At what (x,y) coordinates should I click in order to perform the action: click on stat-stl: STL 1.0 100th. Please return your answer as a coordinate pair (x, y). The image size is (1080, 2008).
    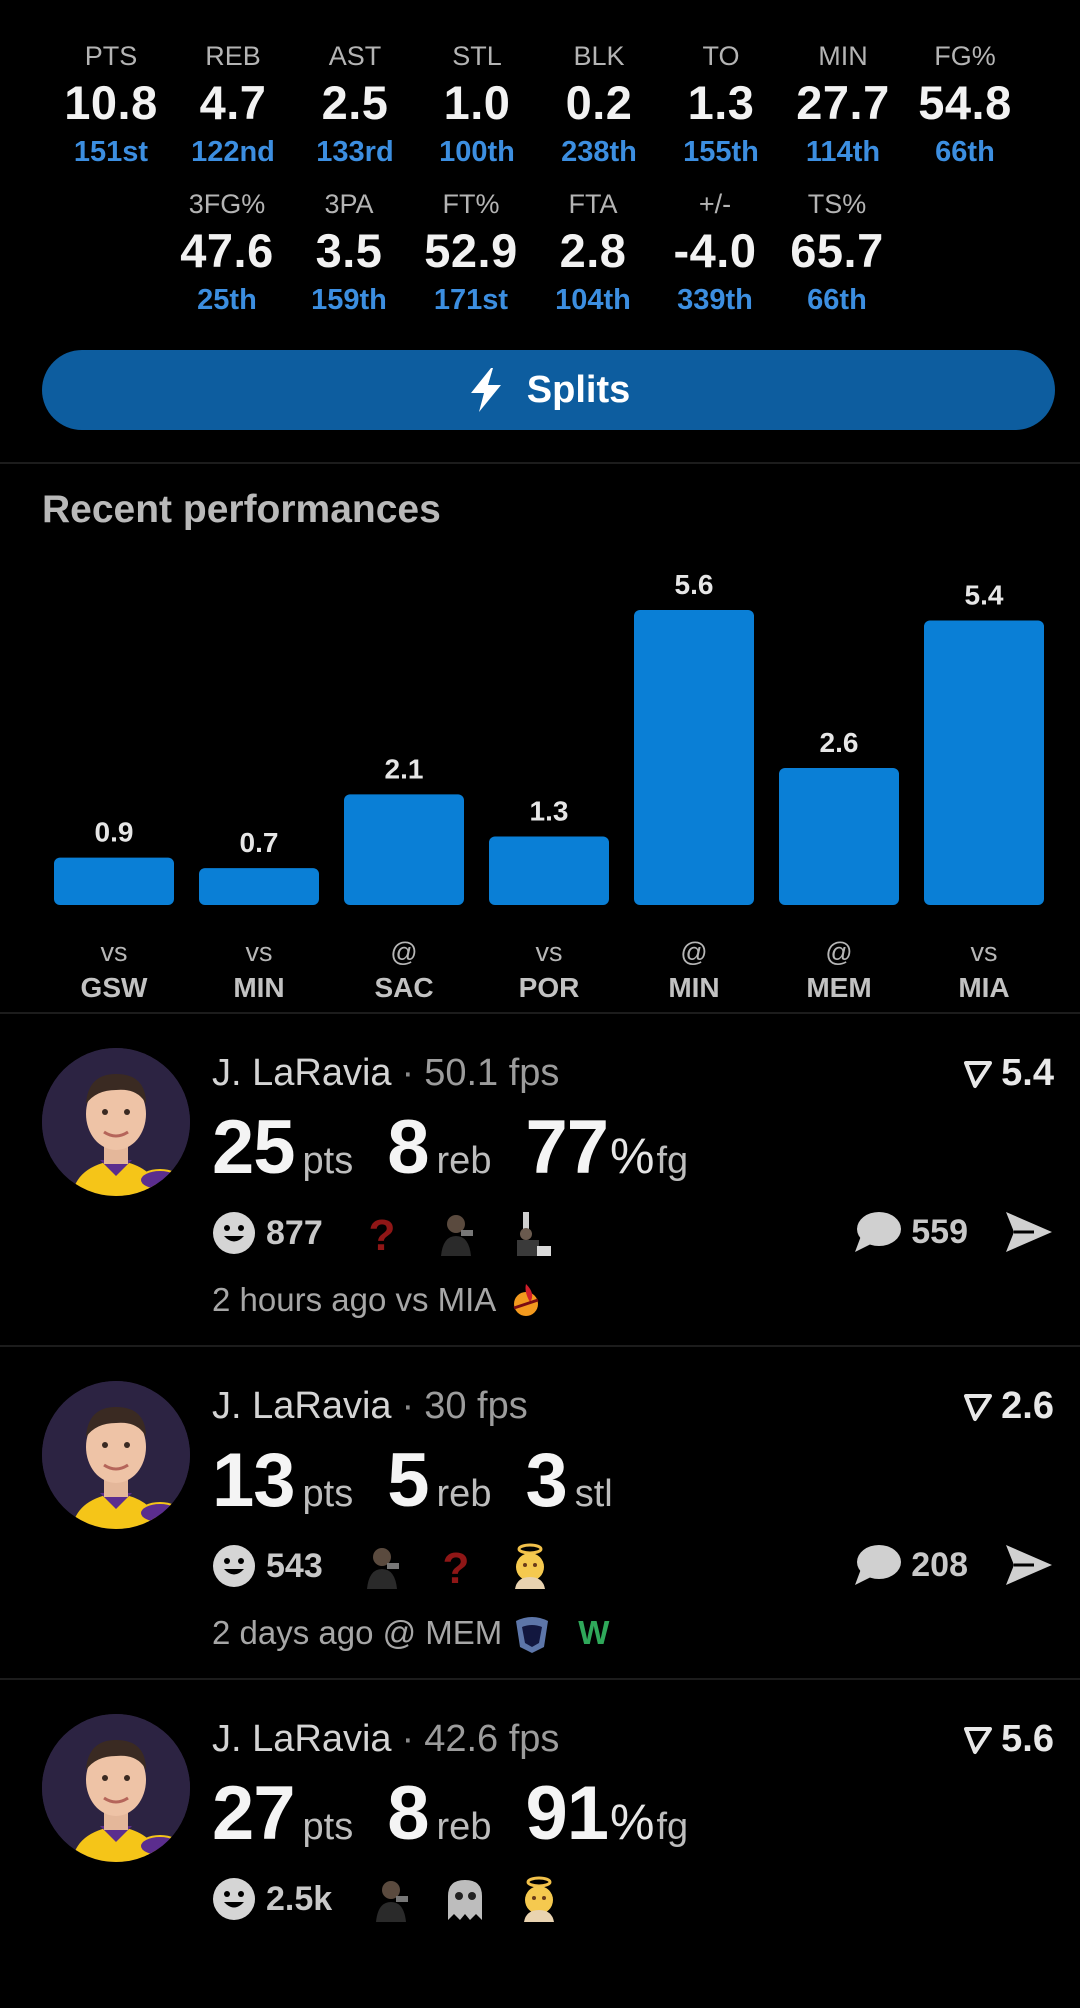
    Looking at the image, I should click on (477, 105).